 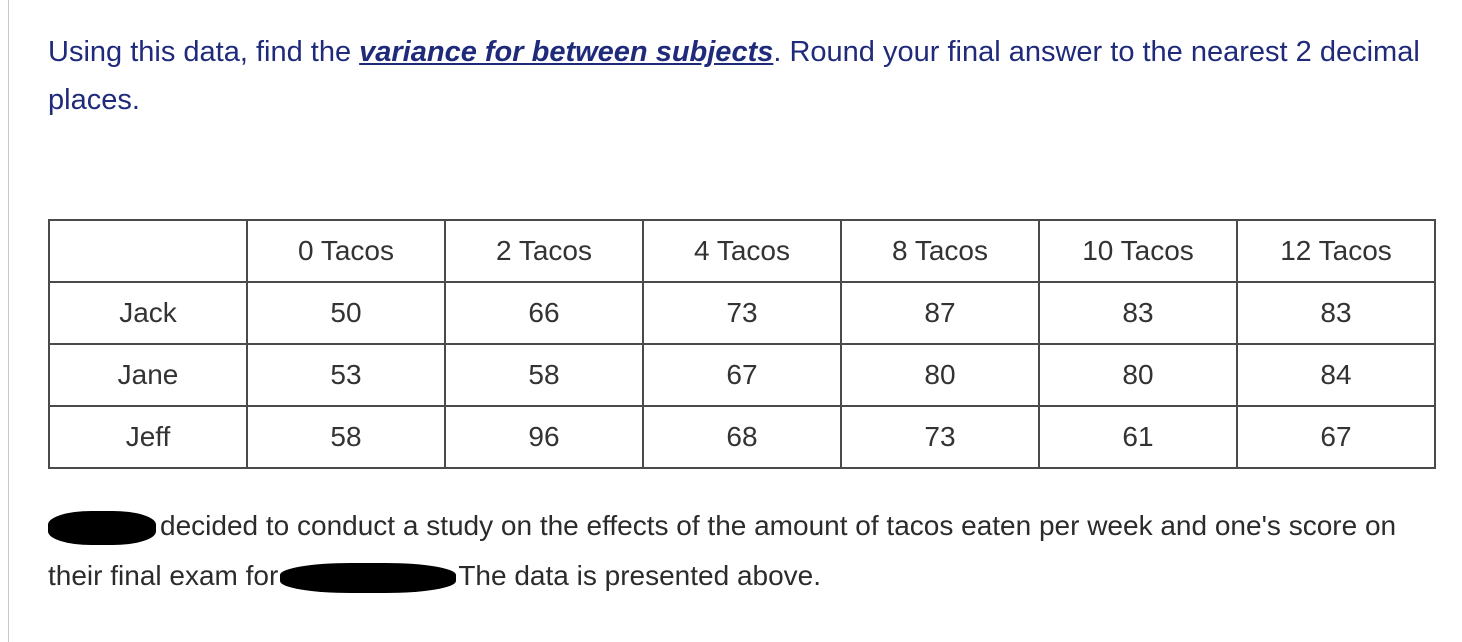 I want to click on header-cell: 2 Tacos, so click(x=544, y=251).